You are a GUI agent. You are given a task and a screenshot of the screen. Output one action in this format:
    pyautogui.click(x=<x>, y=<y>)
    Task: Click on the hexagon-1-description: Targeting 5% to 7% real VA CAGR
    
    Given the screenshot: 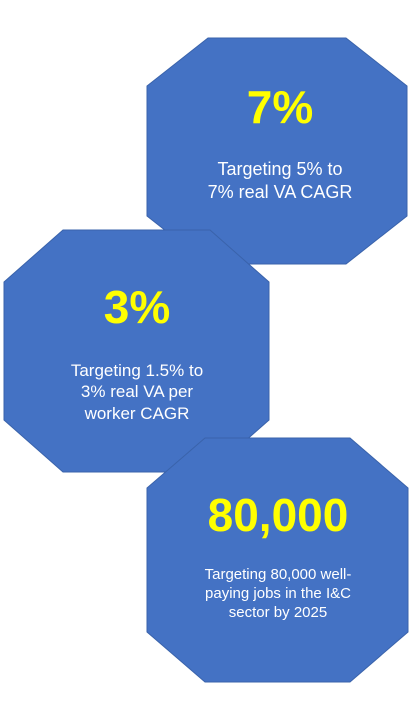 What is the action you would take?
    pyautogui.click(x=280, y=180)
    